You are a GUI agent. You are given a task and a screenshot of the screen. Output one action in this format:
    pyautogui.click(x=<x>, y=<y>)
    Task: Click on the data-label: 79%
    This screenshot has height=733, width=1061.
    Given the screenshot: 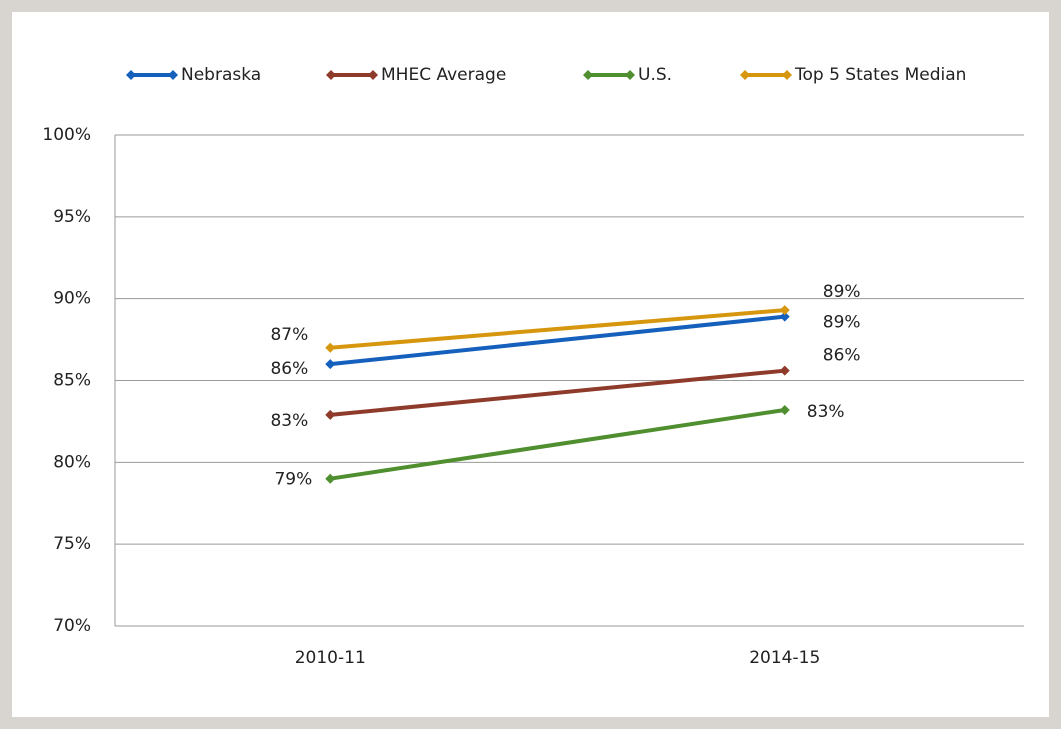 What is the action you would take?
    pyautogui.click(x=293, y=480)
    